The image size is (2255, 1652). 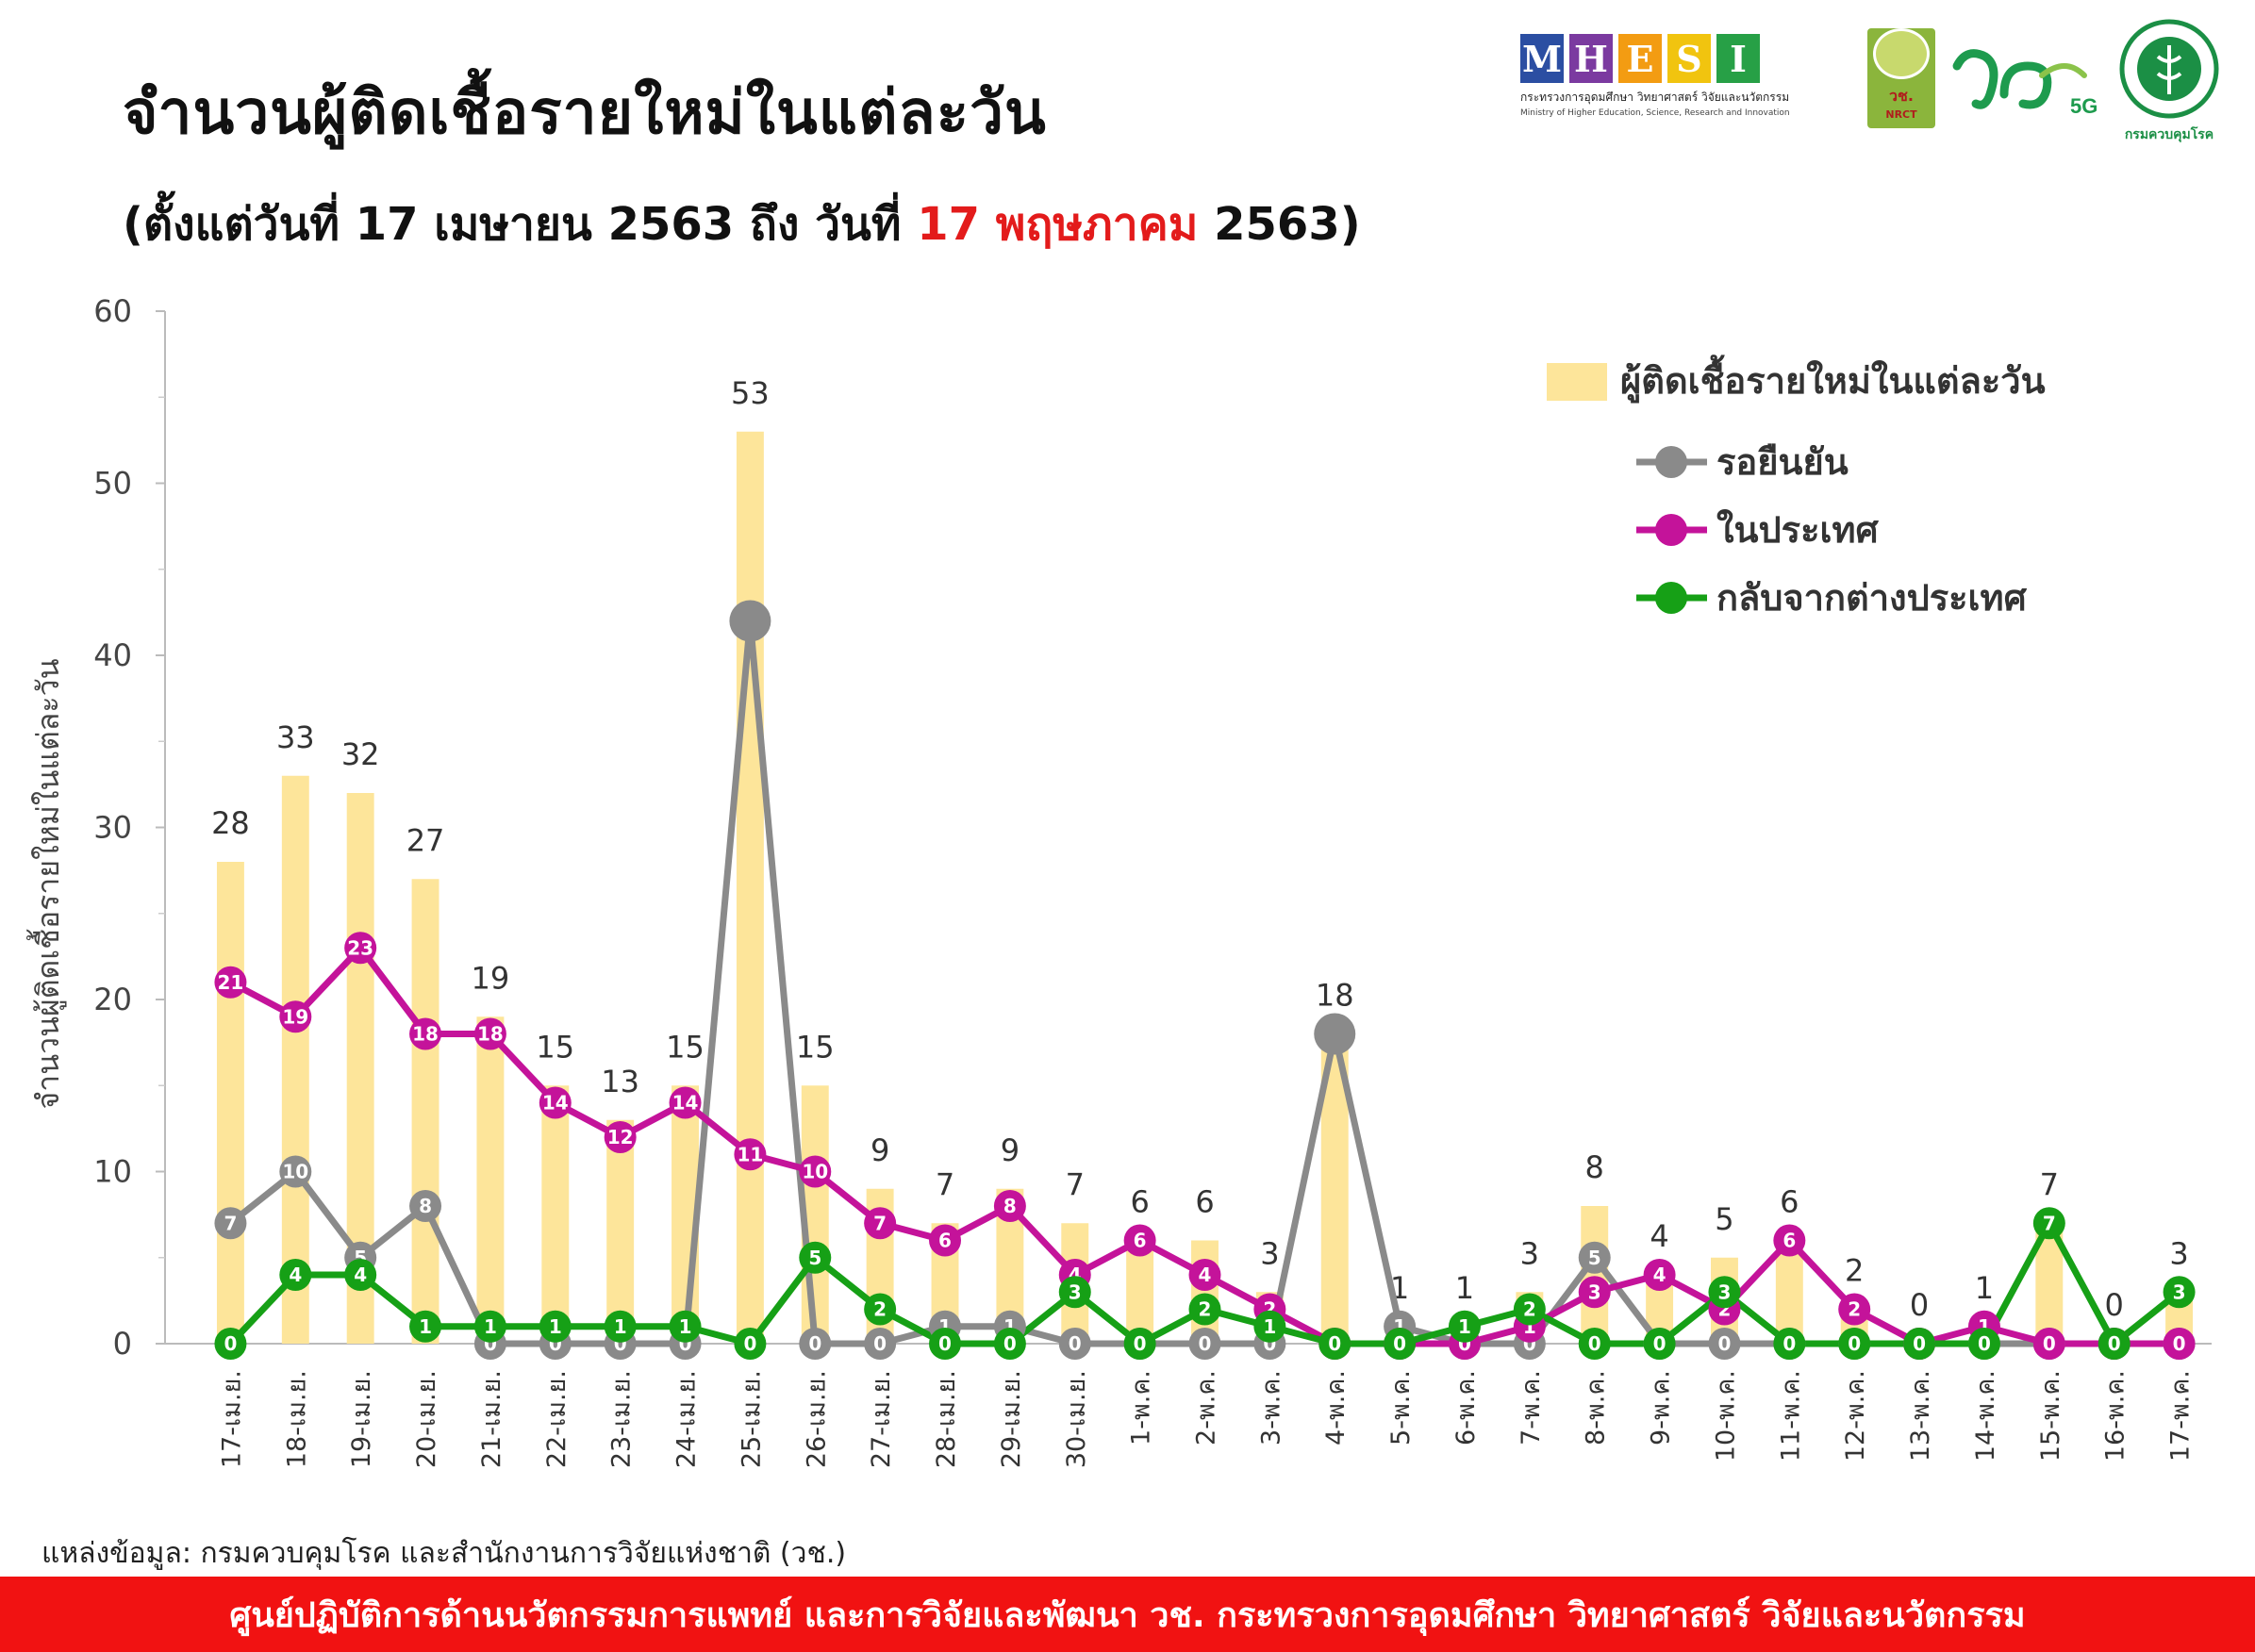 What do you see at coordinates (112, 655) in the screenshot?
I see `y-tick-label: 40` at bounding box center [112, 655].